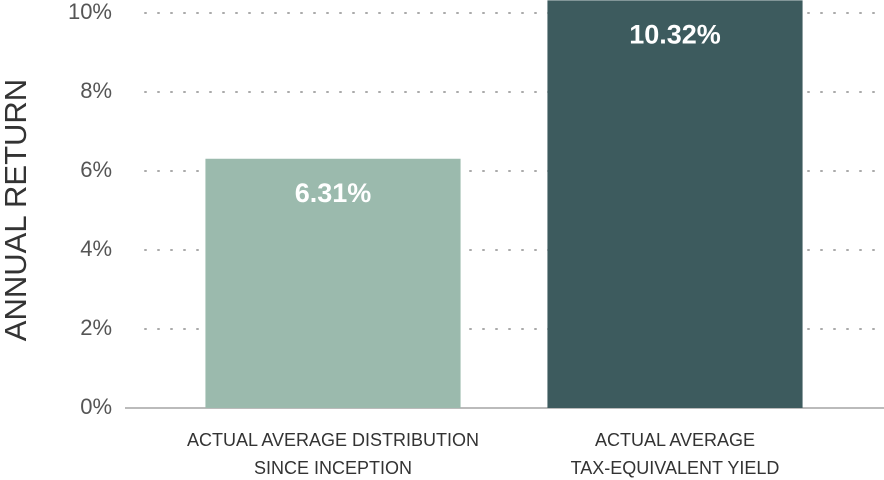  I want to click on x-tick-label: ACTUAL AVERAGE DISTRIBUTION, so click(333, 440).